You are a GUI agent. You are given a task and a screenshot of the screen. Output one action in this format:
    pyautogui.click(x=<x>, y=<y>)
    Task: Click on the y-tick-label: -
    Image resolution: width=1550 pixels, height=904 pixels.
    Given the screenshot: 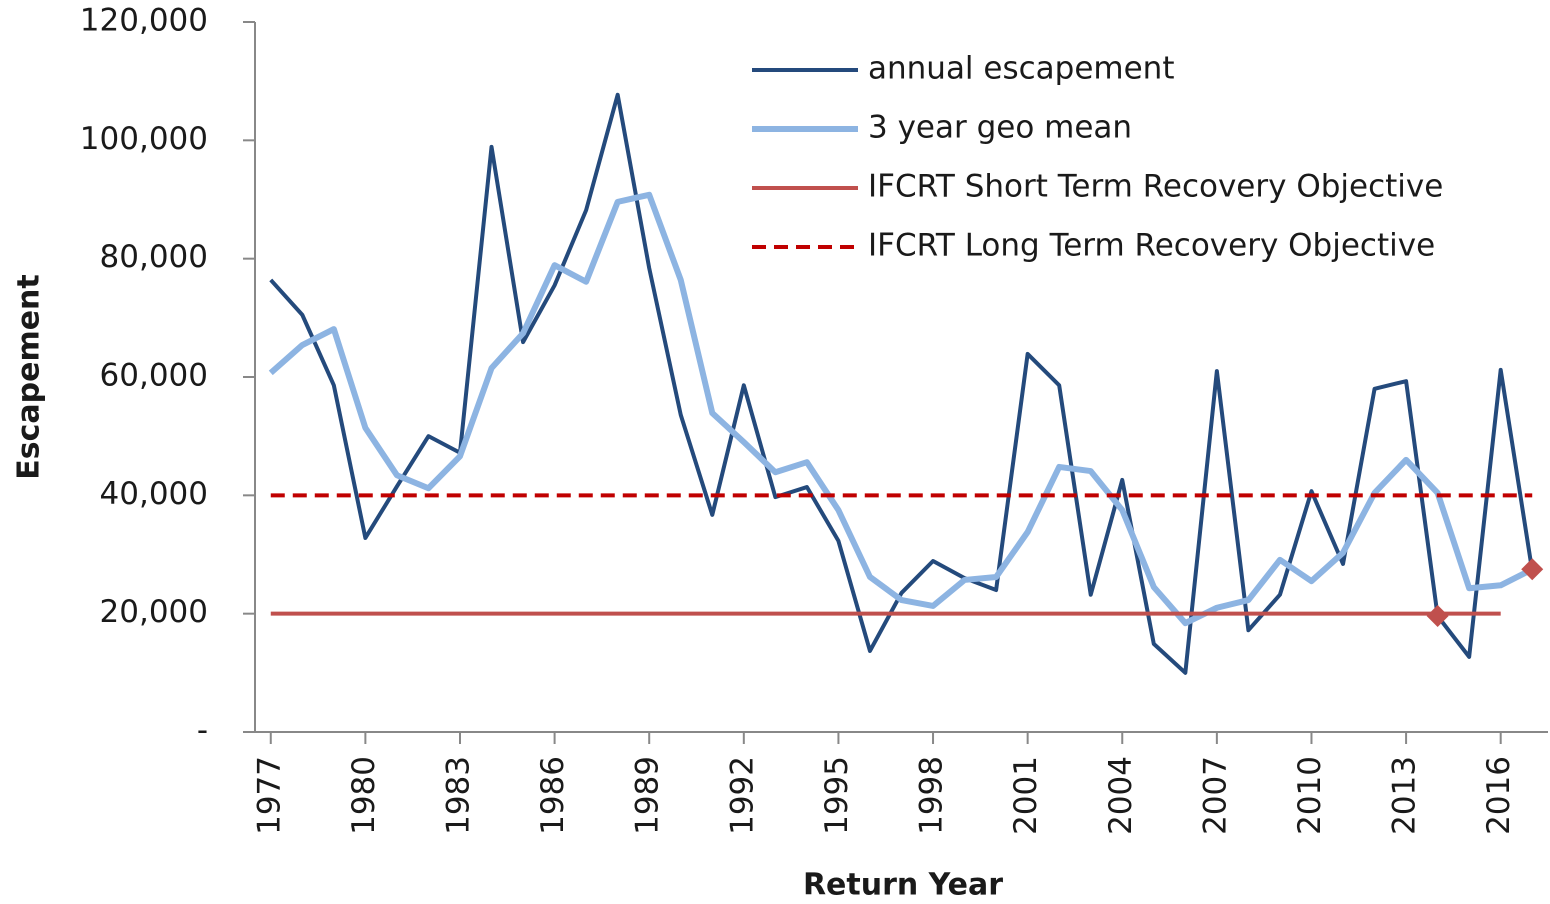 What is the action you would take?
    pyautogui.click(x=202, y=731)
    